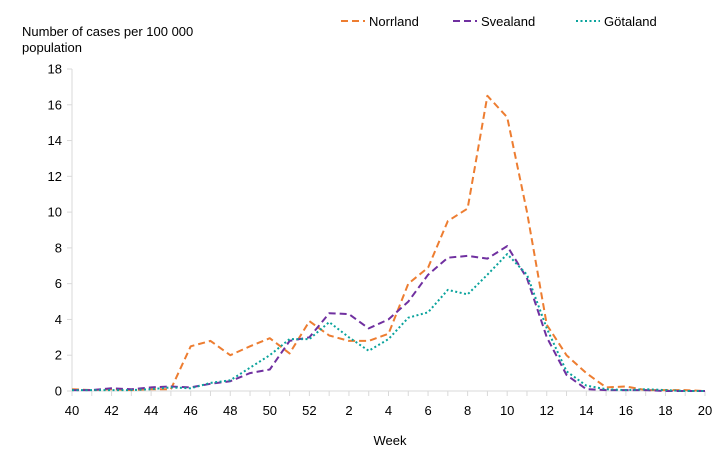 The height and width of the screenshot is (461, 724). I want to click on x-tick-label: 6, so click(427, 410).